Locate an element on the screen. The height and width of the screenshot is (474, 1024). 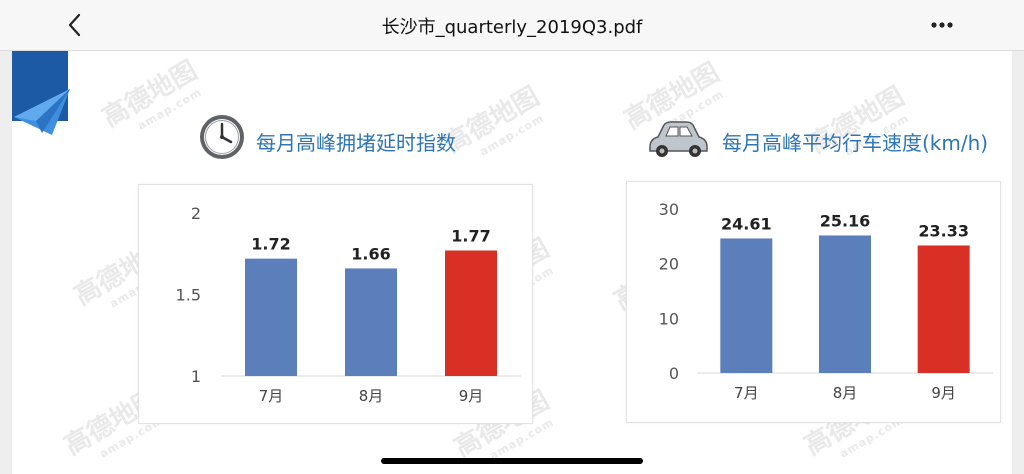
back-button is located at coordinates (75, 25).